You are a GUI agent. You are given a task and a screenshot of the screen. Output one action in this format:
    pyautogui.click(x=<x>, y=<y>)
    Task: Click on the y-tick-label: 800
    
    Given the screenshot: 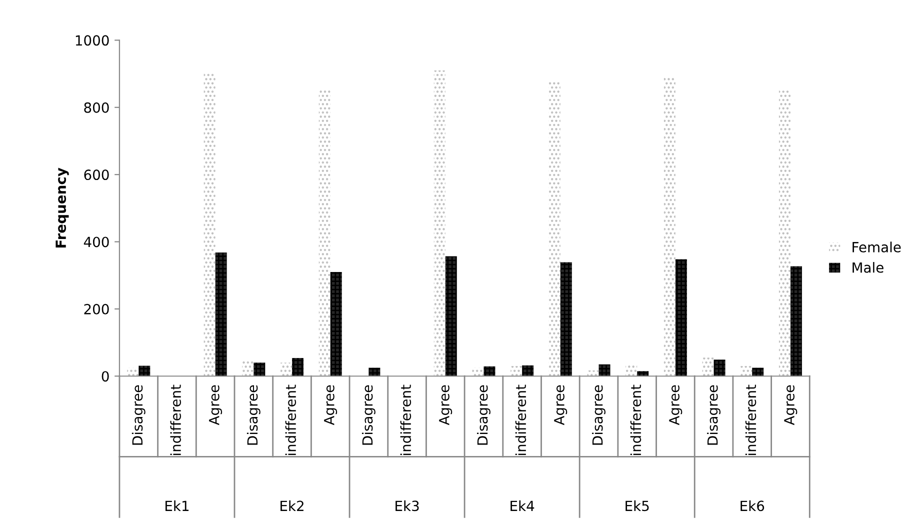 What is the action you would take?
    pyautogui.click(x=96, y=107)
    